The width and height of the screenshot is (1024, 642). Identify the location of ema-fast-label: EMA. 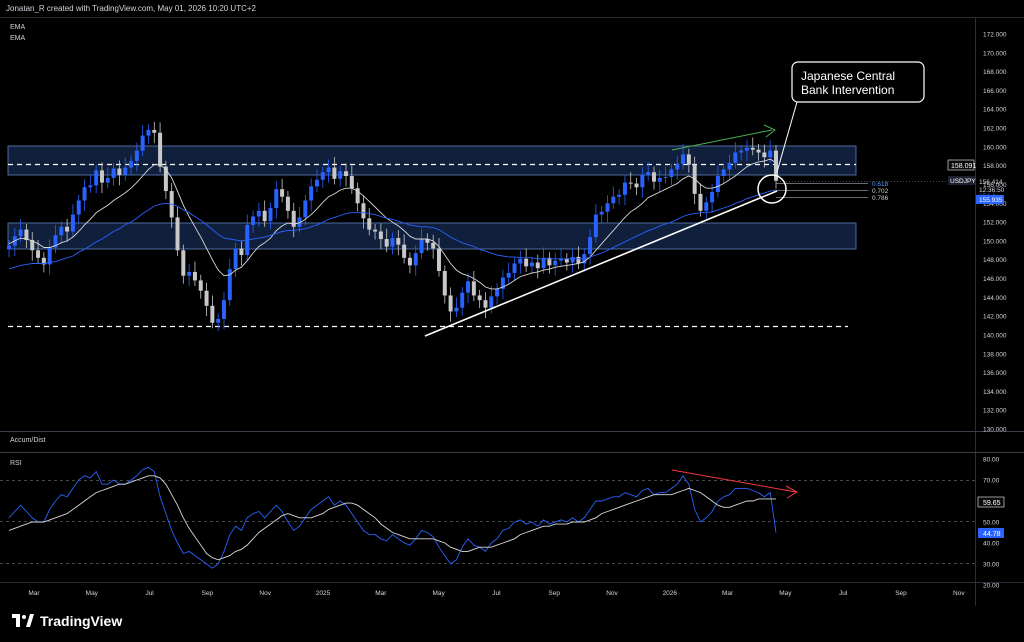
(18, 27).